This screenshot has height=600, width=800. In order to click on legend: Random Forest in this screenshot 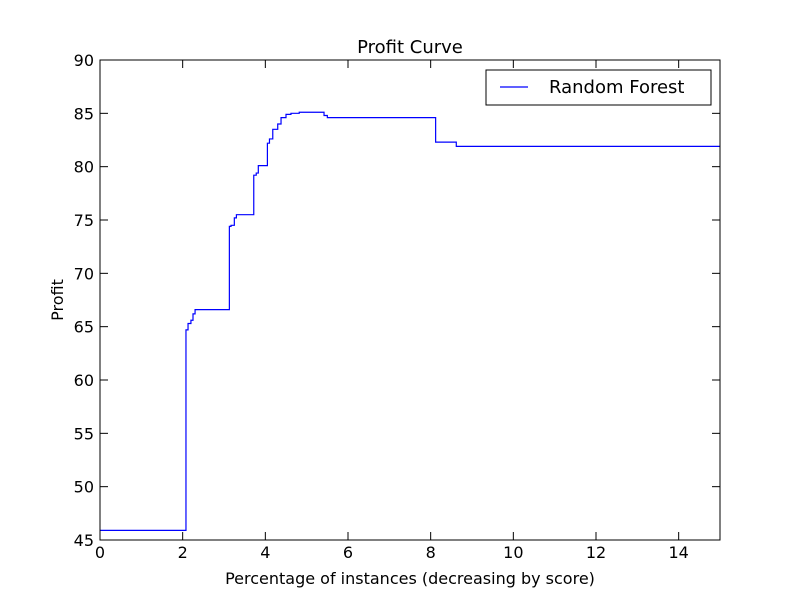, I will do `click(598, 87)`.